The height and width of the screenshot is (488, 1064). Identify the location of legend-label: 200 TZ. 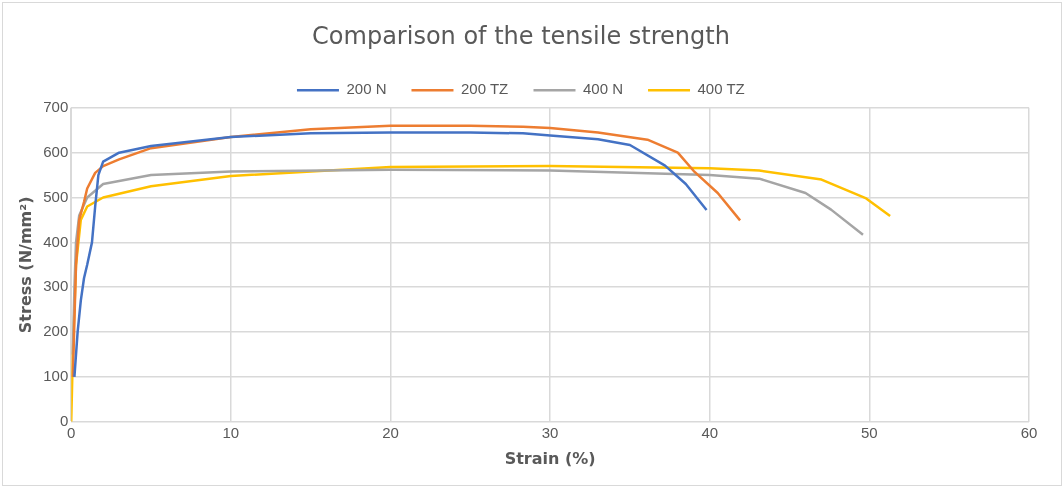
(484, 89).